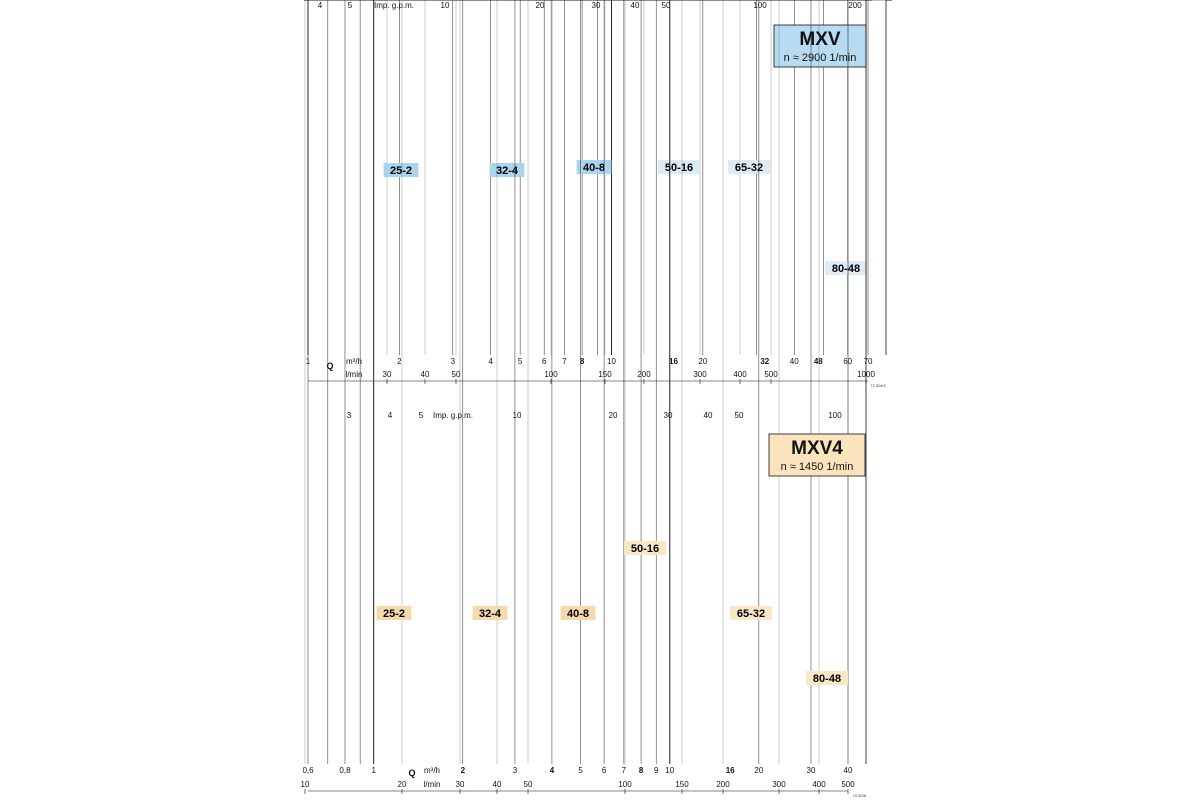  I want to click on chart-subtitle: n ≈ 1450 1/min, so click(817, 467).